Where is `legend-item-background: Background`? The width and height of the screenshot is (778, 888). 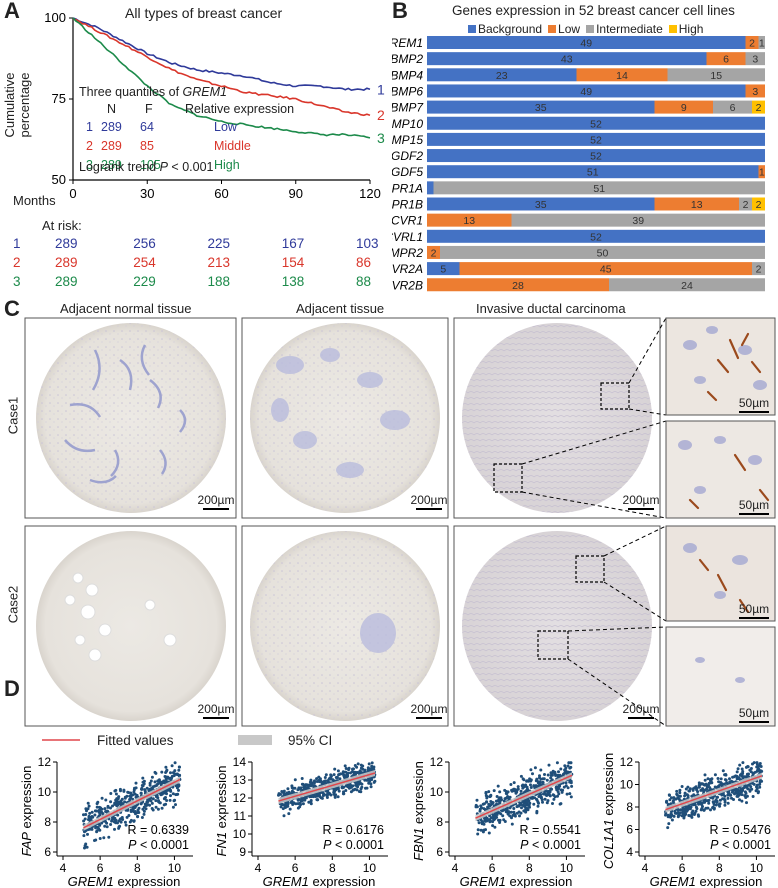 legend-item-background: Background is located at coordinates (505, 29).